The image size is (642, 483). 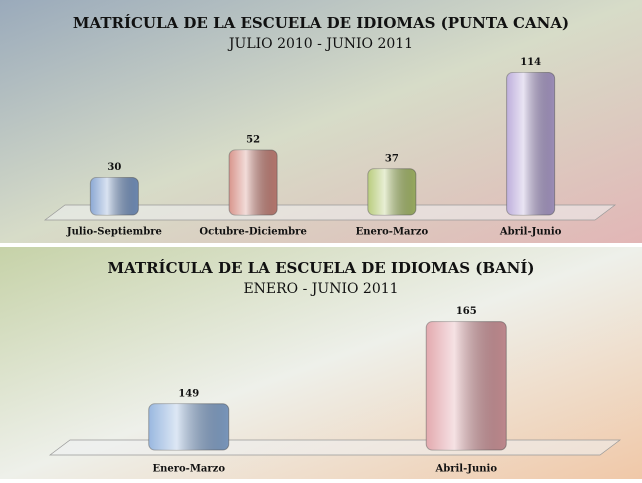 I want to click on value-label: 37, so click(x=392, y=158).